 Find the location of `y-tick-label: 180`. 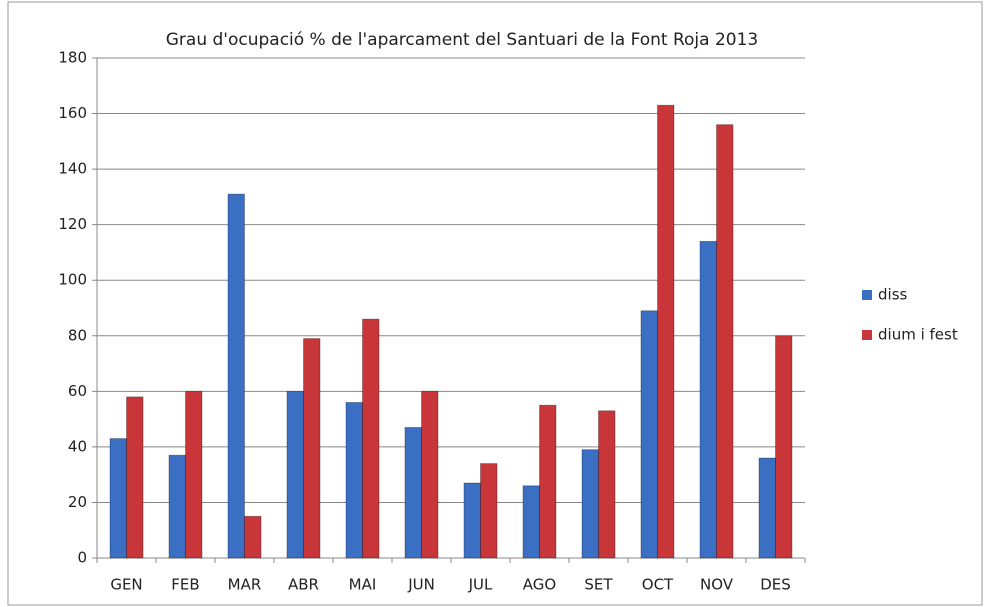

y-tick-label: 180 is located at coordinates (72, 58).